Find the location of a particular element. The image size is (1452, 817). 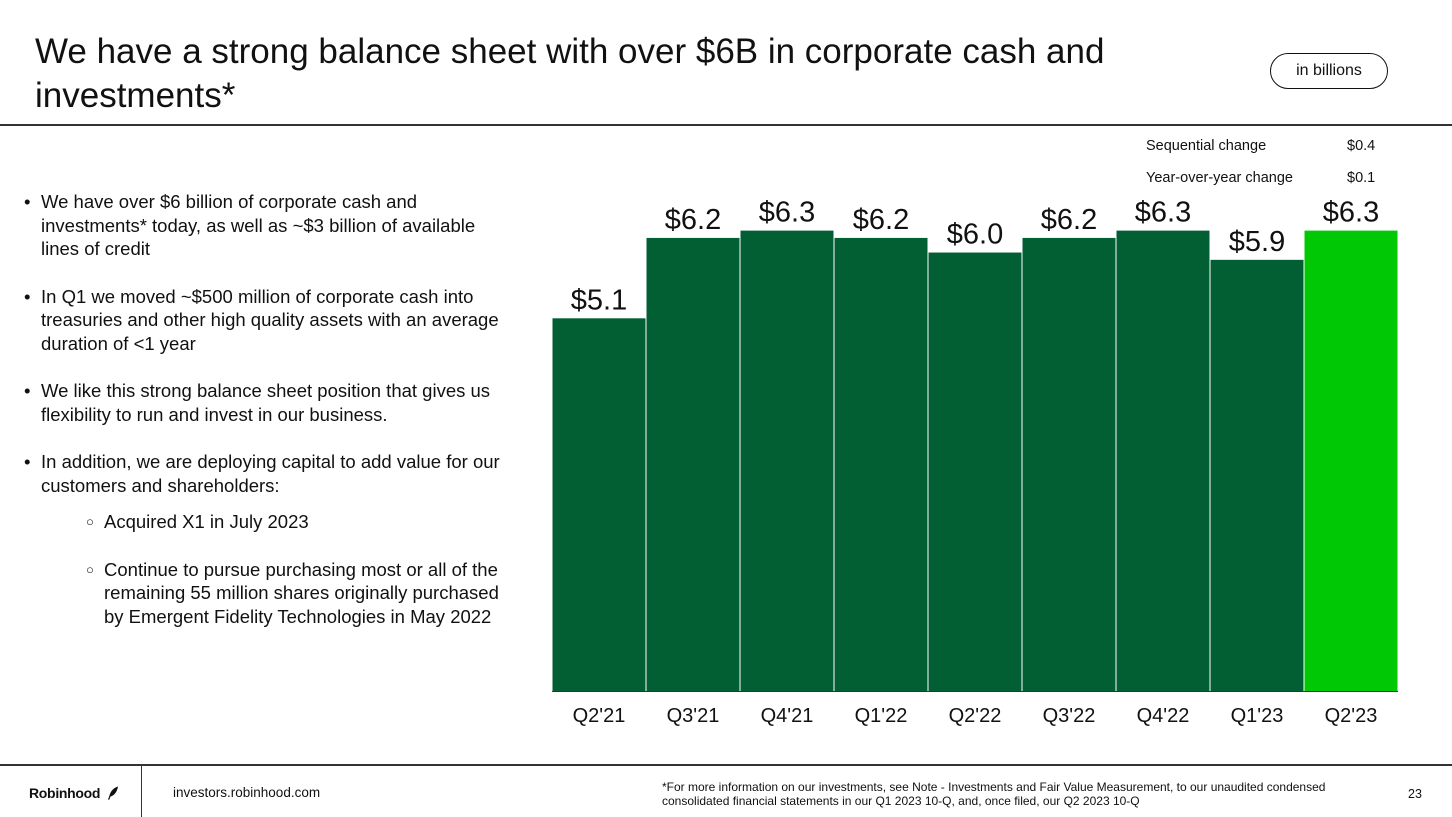

bar-Q1'22 is located at coordinates (881, 464).